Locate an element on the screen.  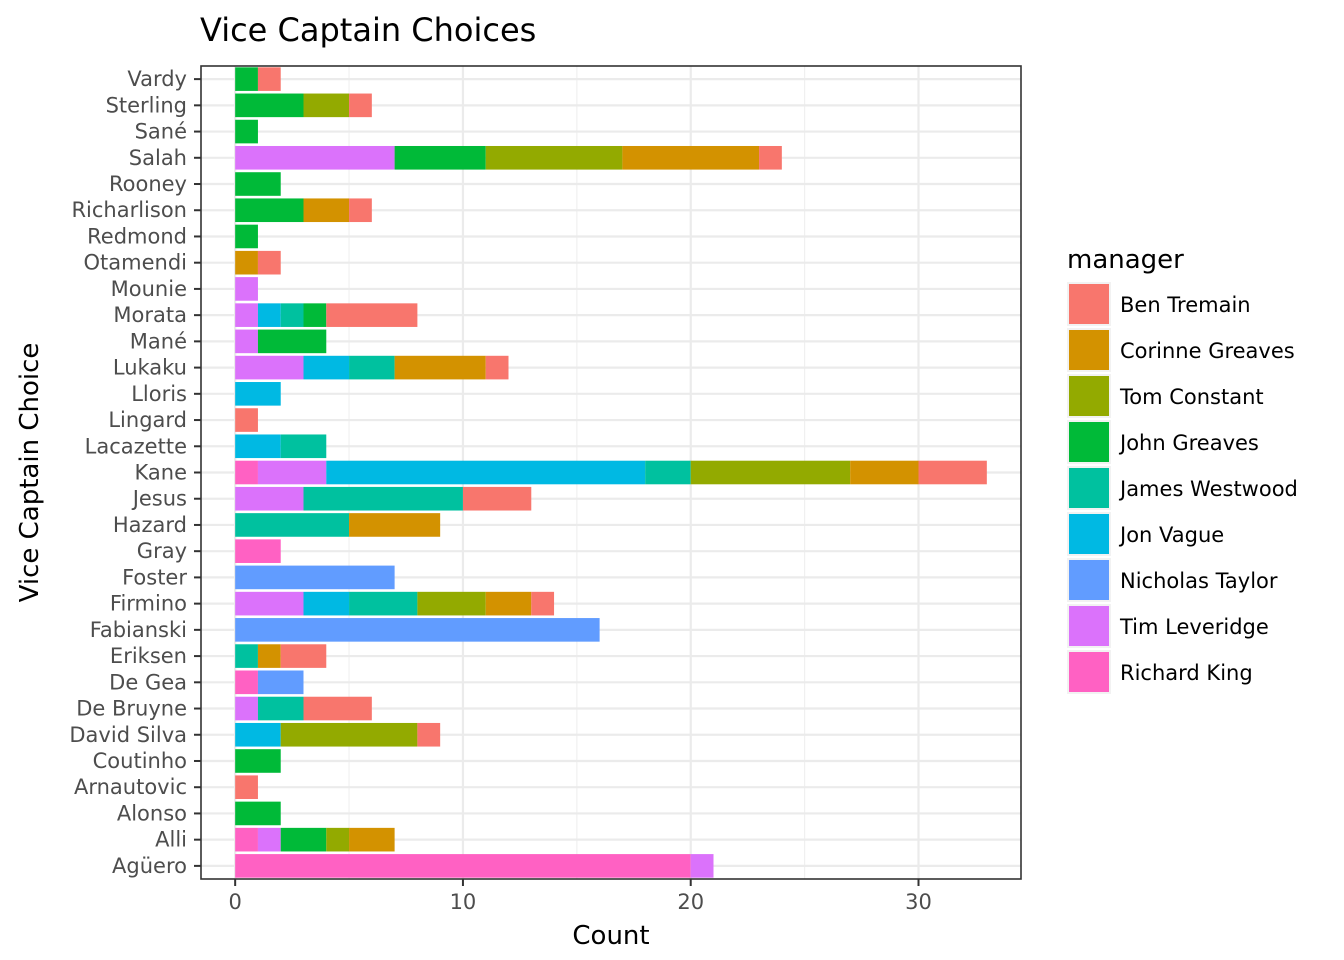
legend-label: John Greaves is located at coordinates (1188, 443).